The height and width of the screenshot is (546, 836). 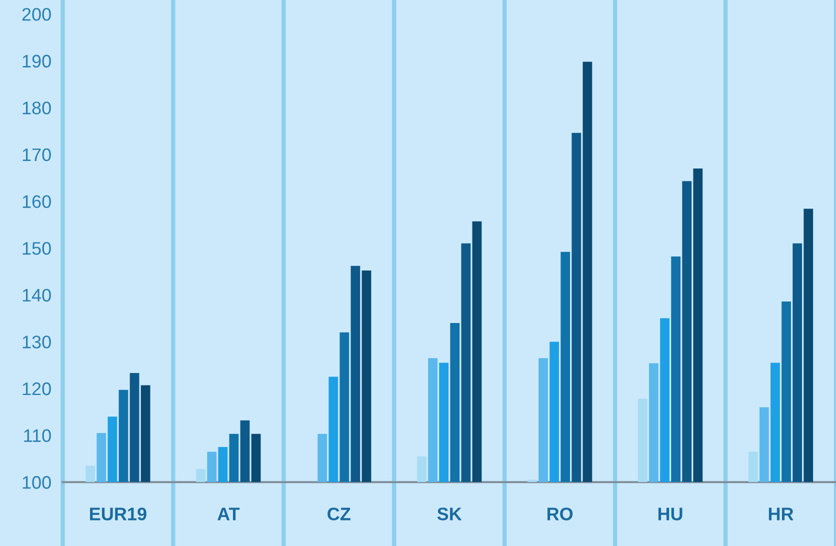 What do you see at coordinates (36, 155) in the screenshot?
I see `y-tick-label: 170` at bounding box center [36, 155].